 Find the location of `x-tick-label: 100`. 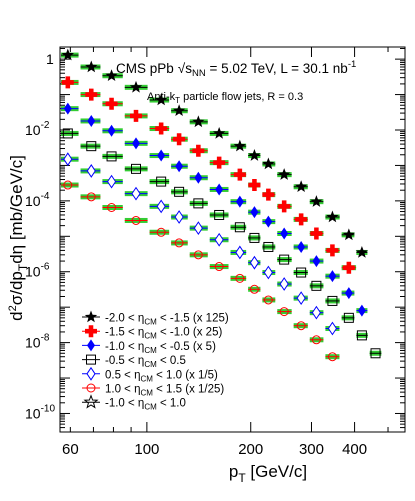

x-tick-label: 100 is located at coordinates (146, 449).